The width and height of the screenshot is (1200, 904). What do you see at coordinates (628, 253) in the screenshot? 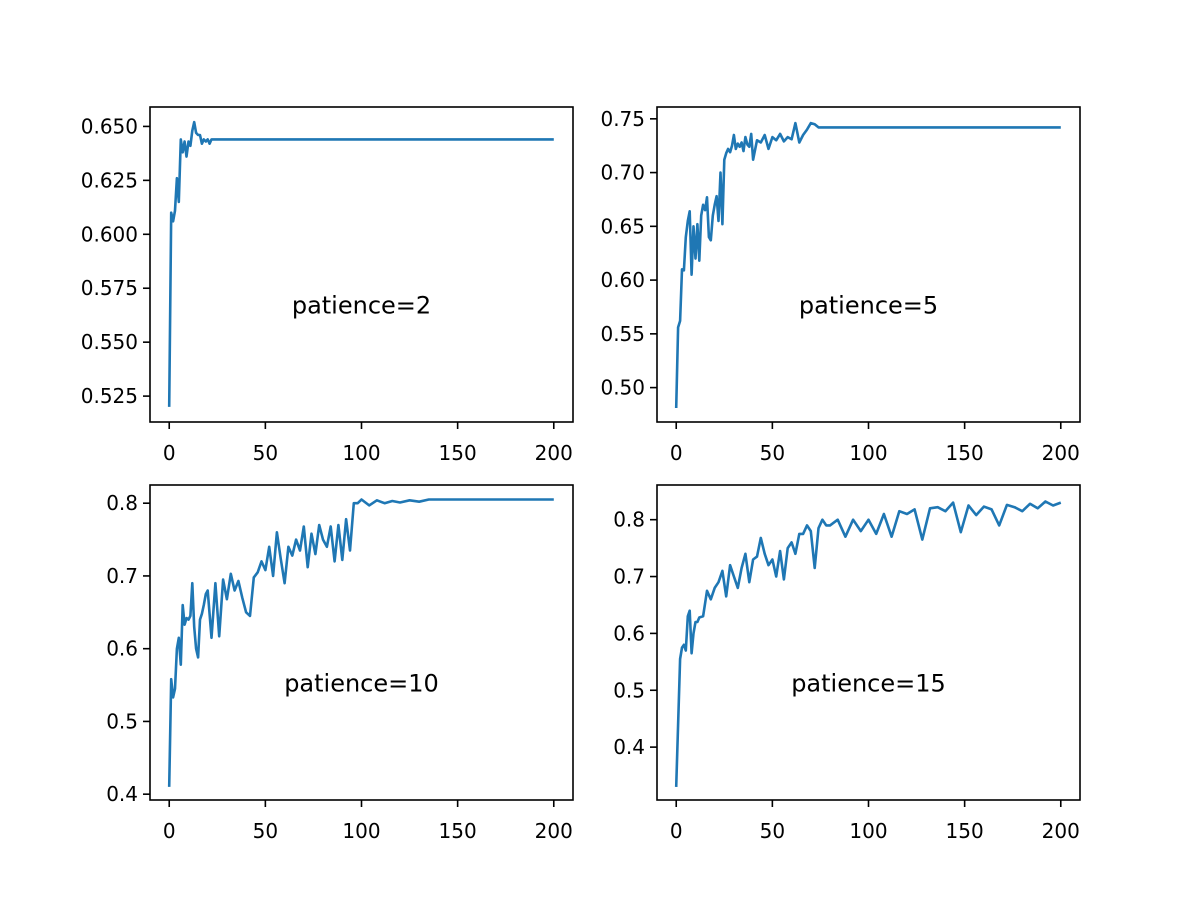
I see `y-axis: 0.50 0.55 0.60 0.65 0.70 0.75` at bounding box center [628, 253].